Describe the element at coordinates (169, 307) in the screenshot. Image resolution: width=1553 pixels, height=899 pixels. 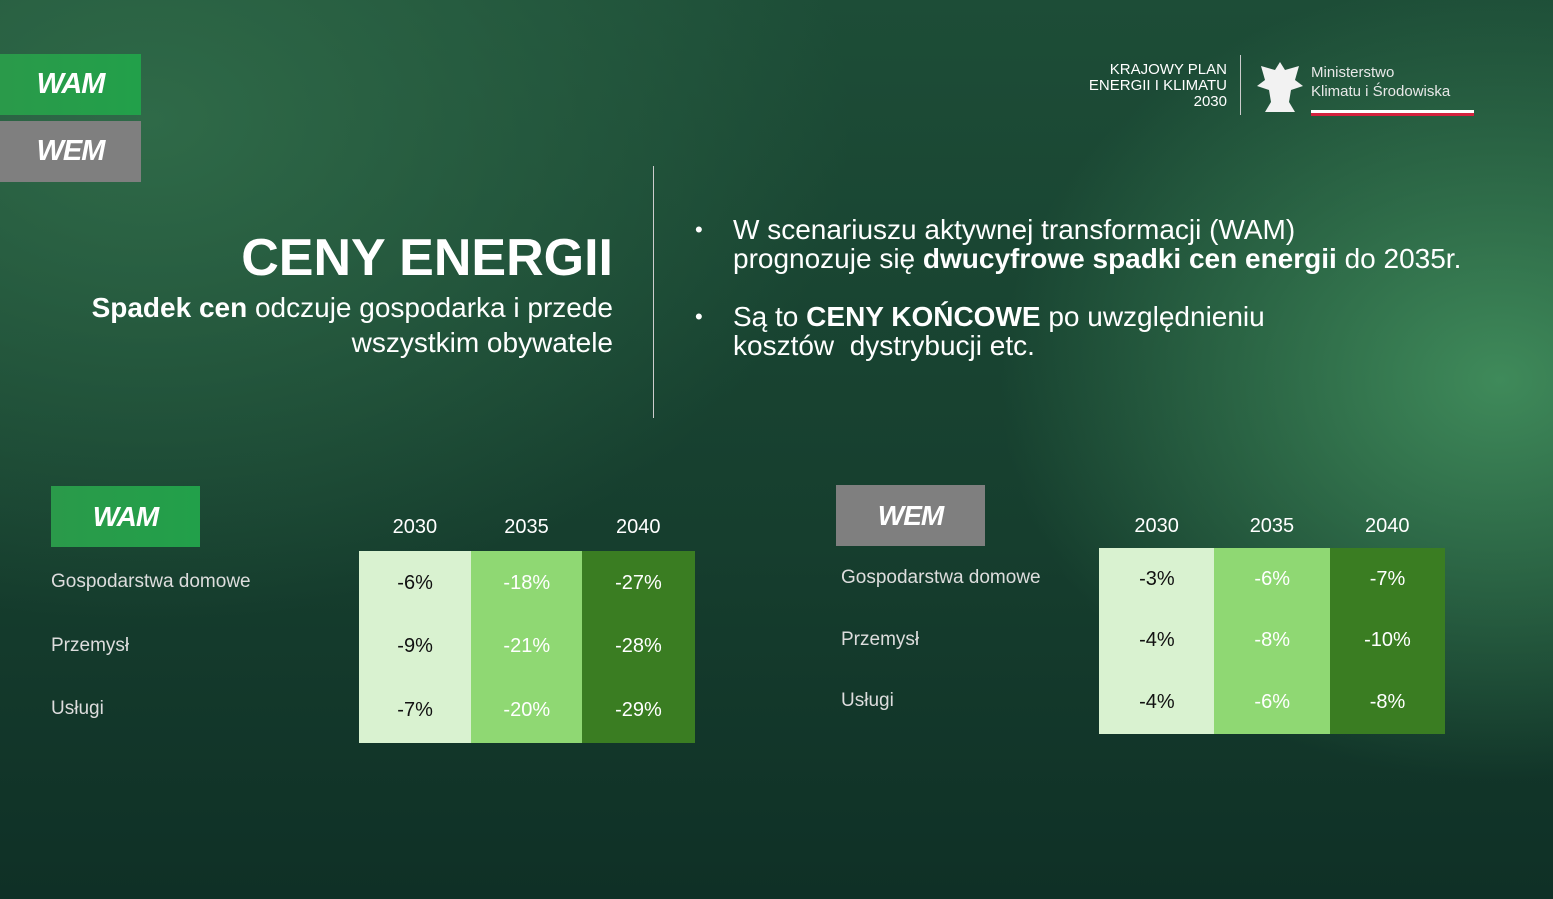
I see `text-run: Spadek cen` at that location.